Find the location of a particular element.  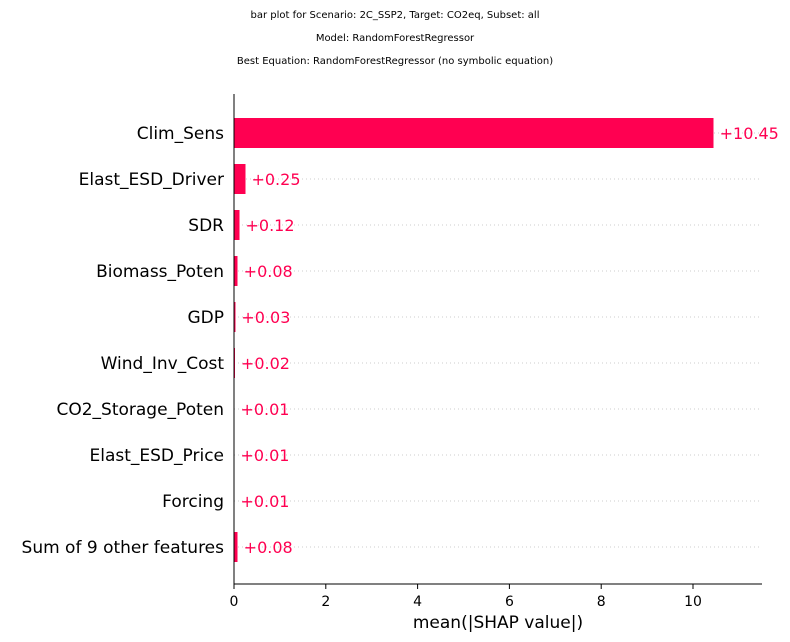

category-label-0: Clim_Sens is located at coordinates (180, 134).